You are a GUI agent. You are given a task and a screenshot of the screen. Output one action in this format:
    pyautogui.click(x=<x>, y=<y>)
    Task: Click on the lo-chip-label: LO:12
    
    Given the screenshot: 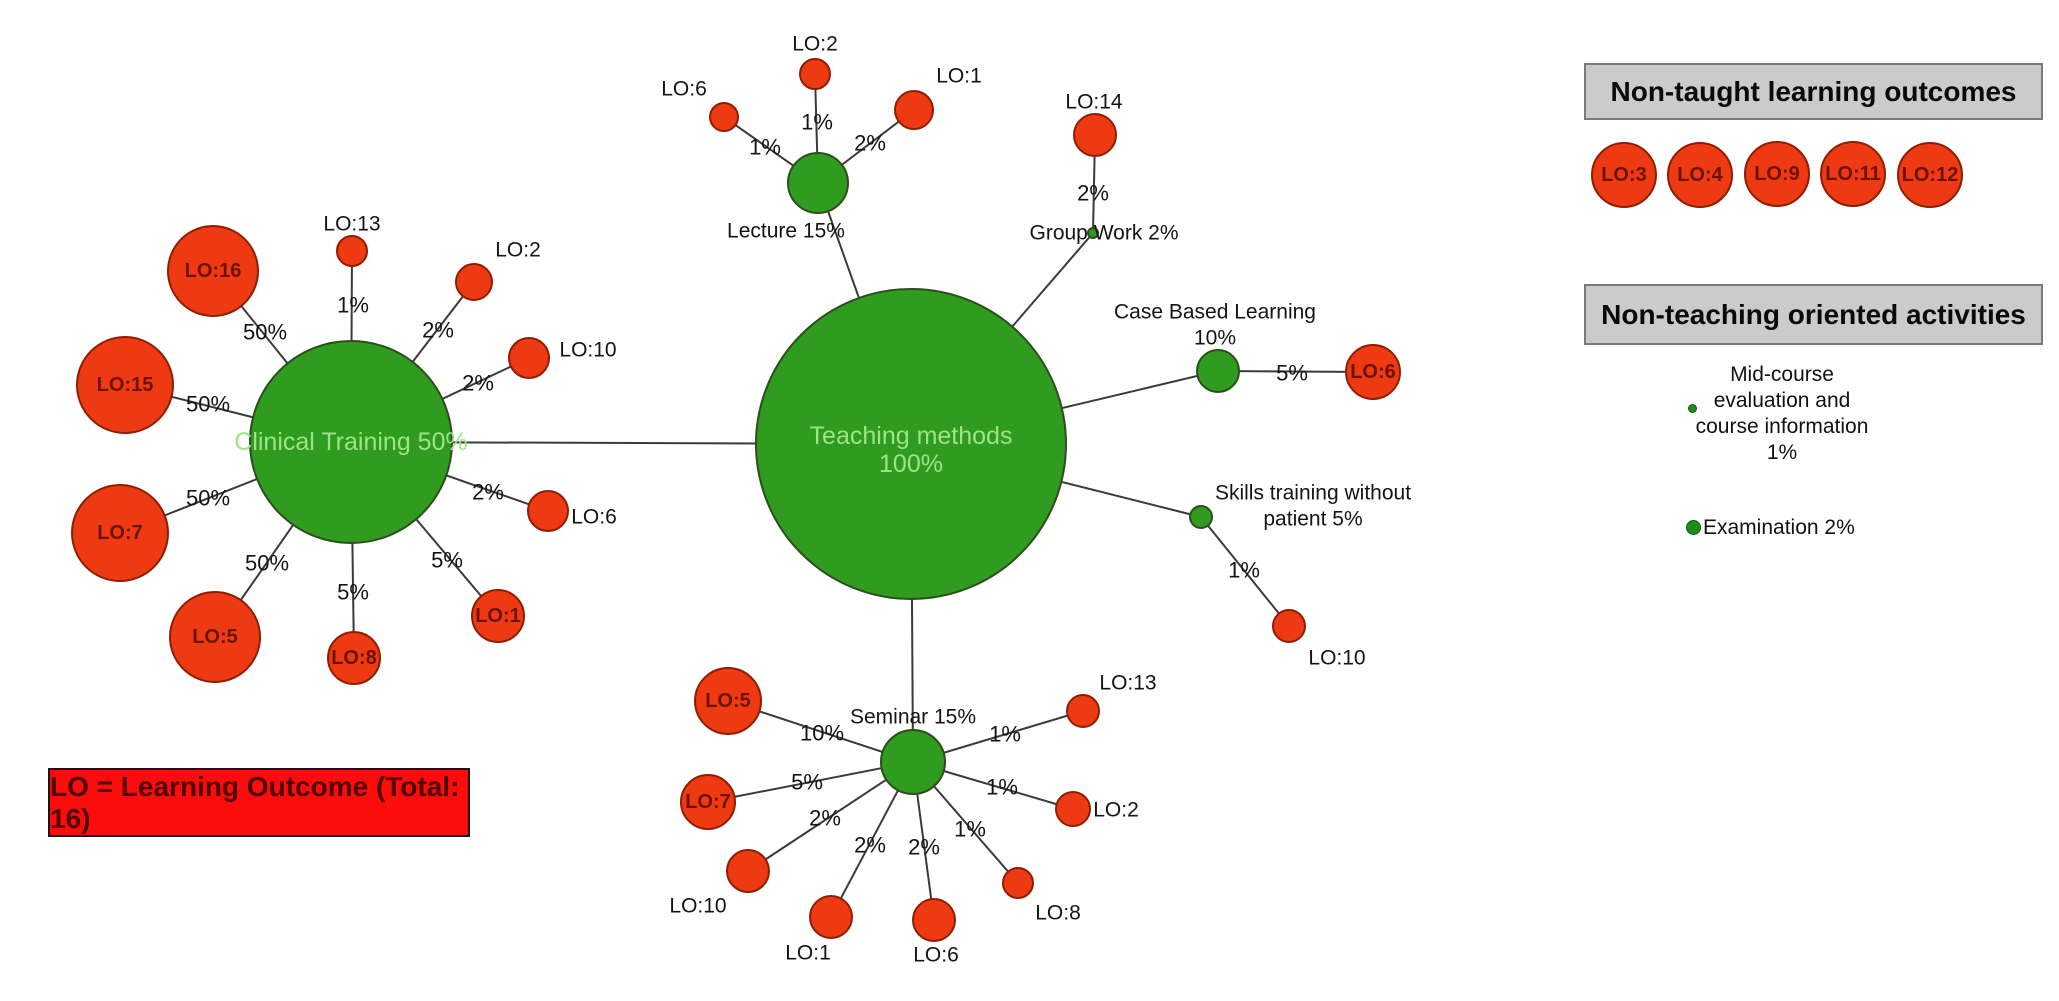 What is the action you would take?
    pyautogui.click(x=1930, y=174)
    